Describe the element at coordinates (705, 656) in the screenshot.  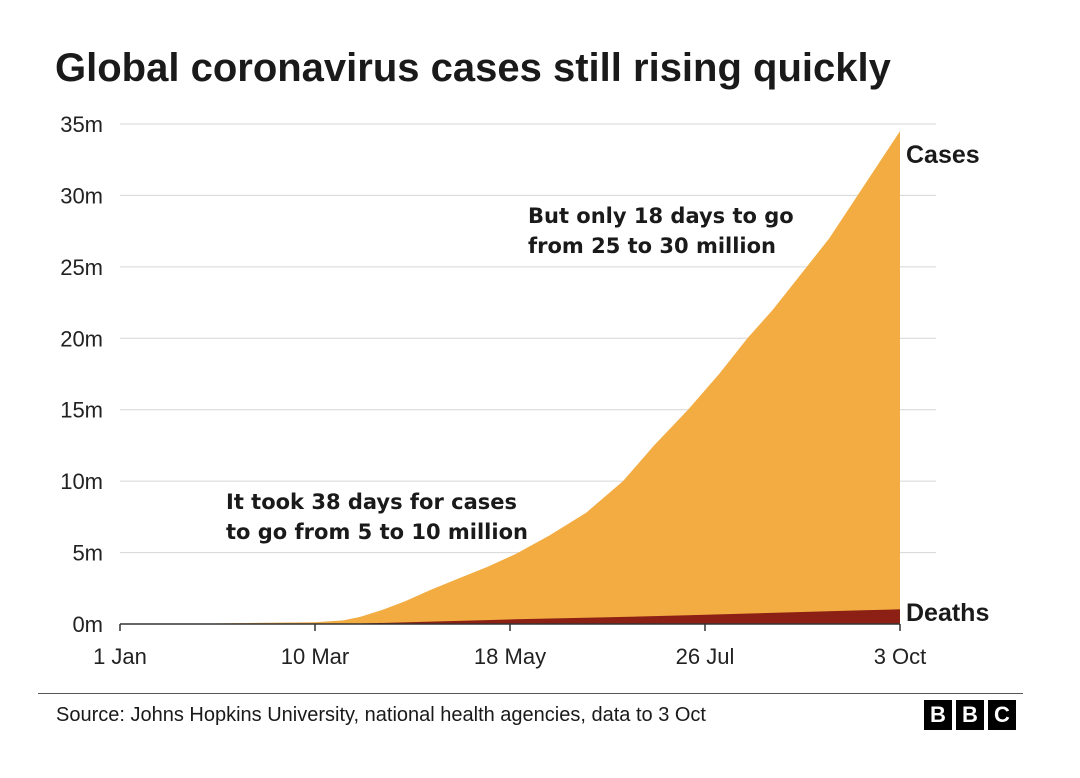
I see `x-tick-label: 26 Jul` at that location.